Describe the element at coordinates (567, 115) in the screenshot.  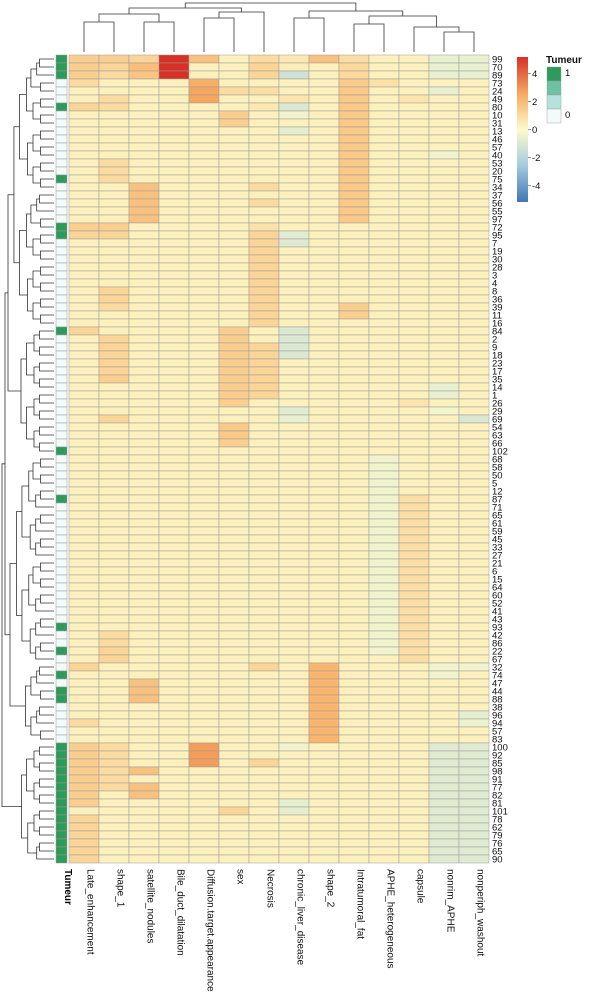
I see `tumeur-legend-label: 0` at that location.